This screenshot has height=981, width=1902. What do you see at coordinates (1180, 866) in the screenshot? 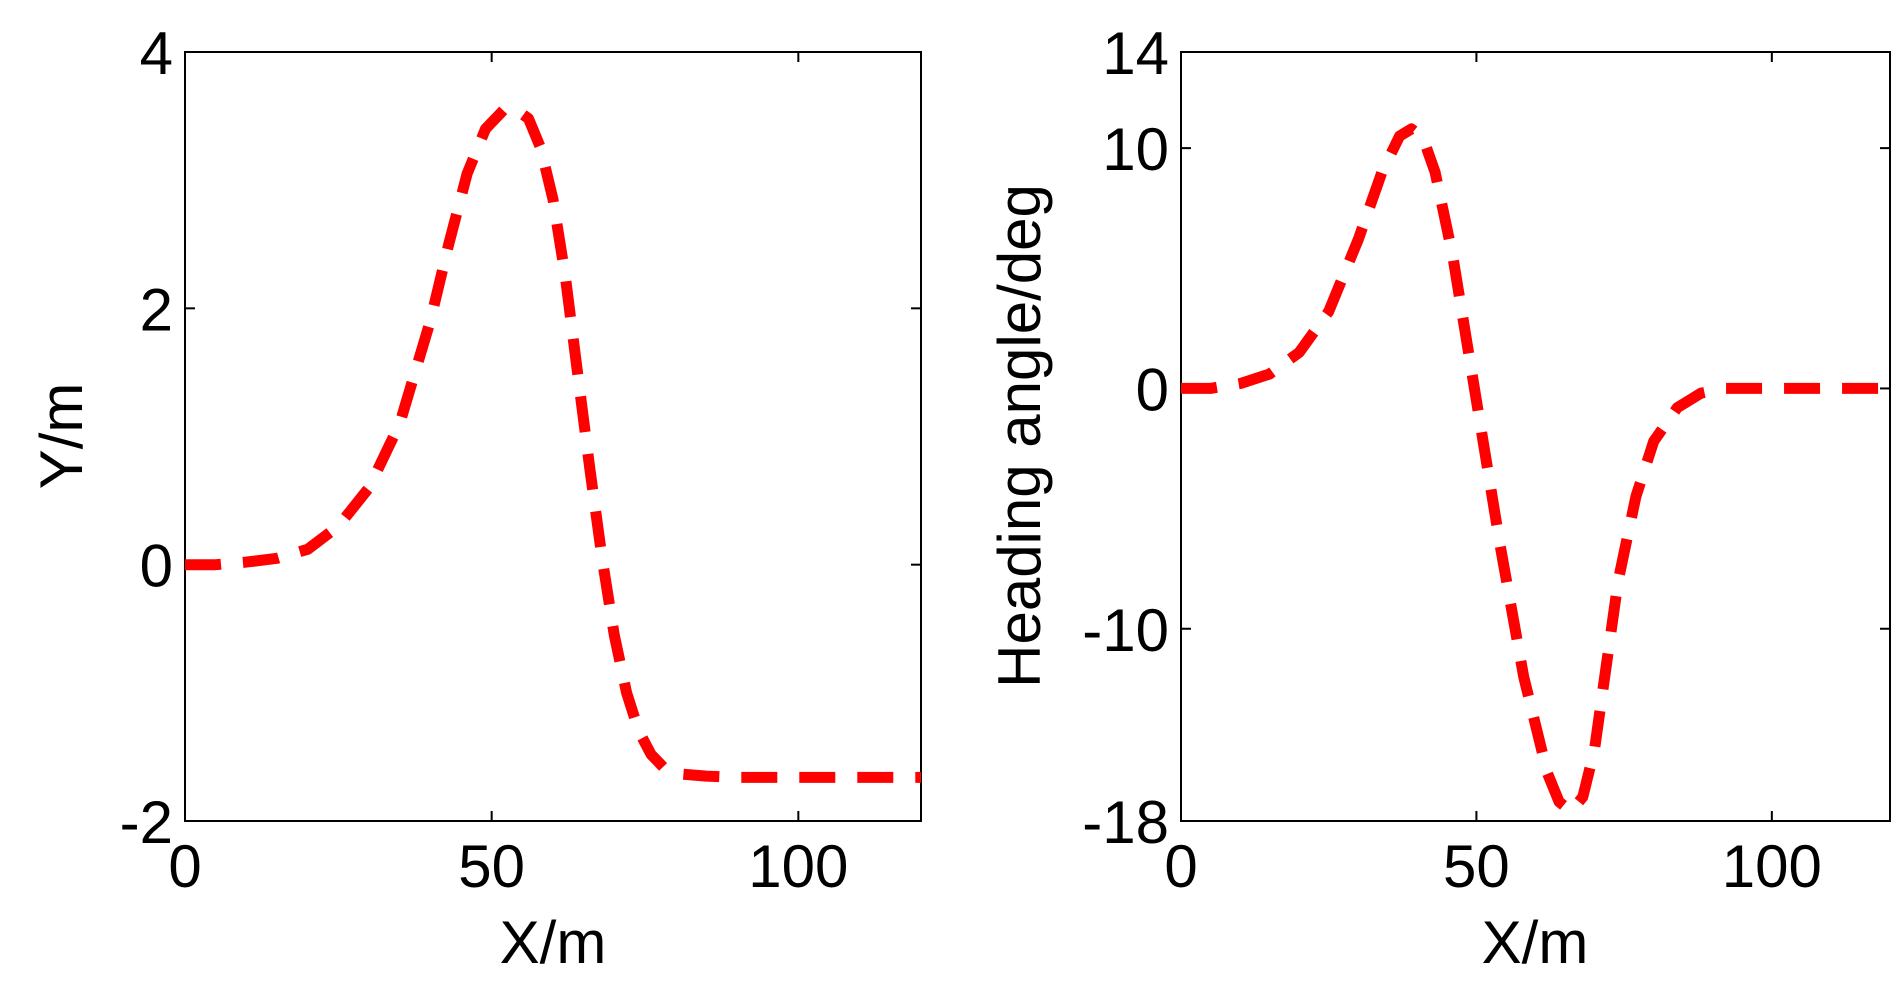
I see `right-x-tick-label: 0` at bounding box center [1180, 866].